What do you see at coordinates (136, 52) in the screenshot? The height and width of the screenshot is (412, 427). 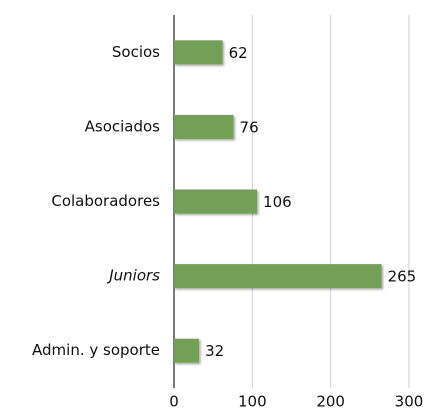 I see `y-tick-label: Socios` at bounding box center [136, 52].